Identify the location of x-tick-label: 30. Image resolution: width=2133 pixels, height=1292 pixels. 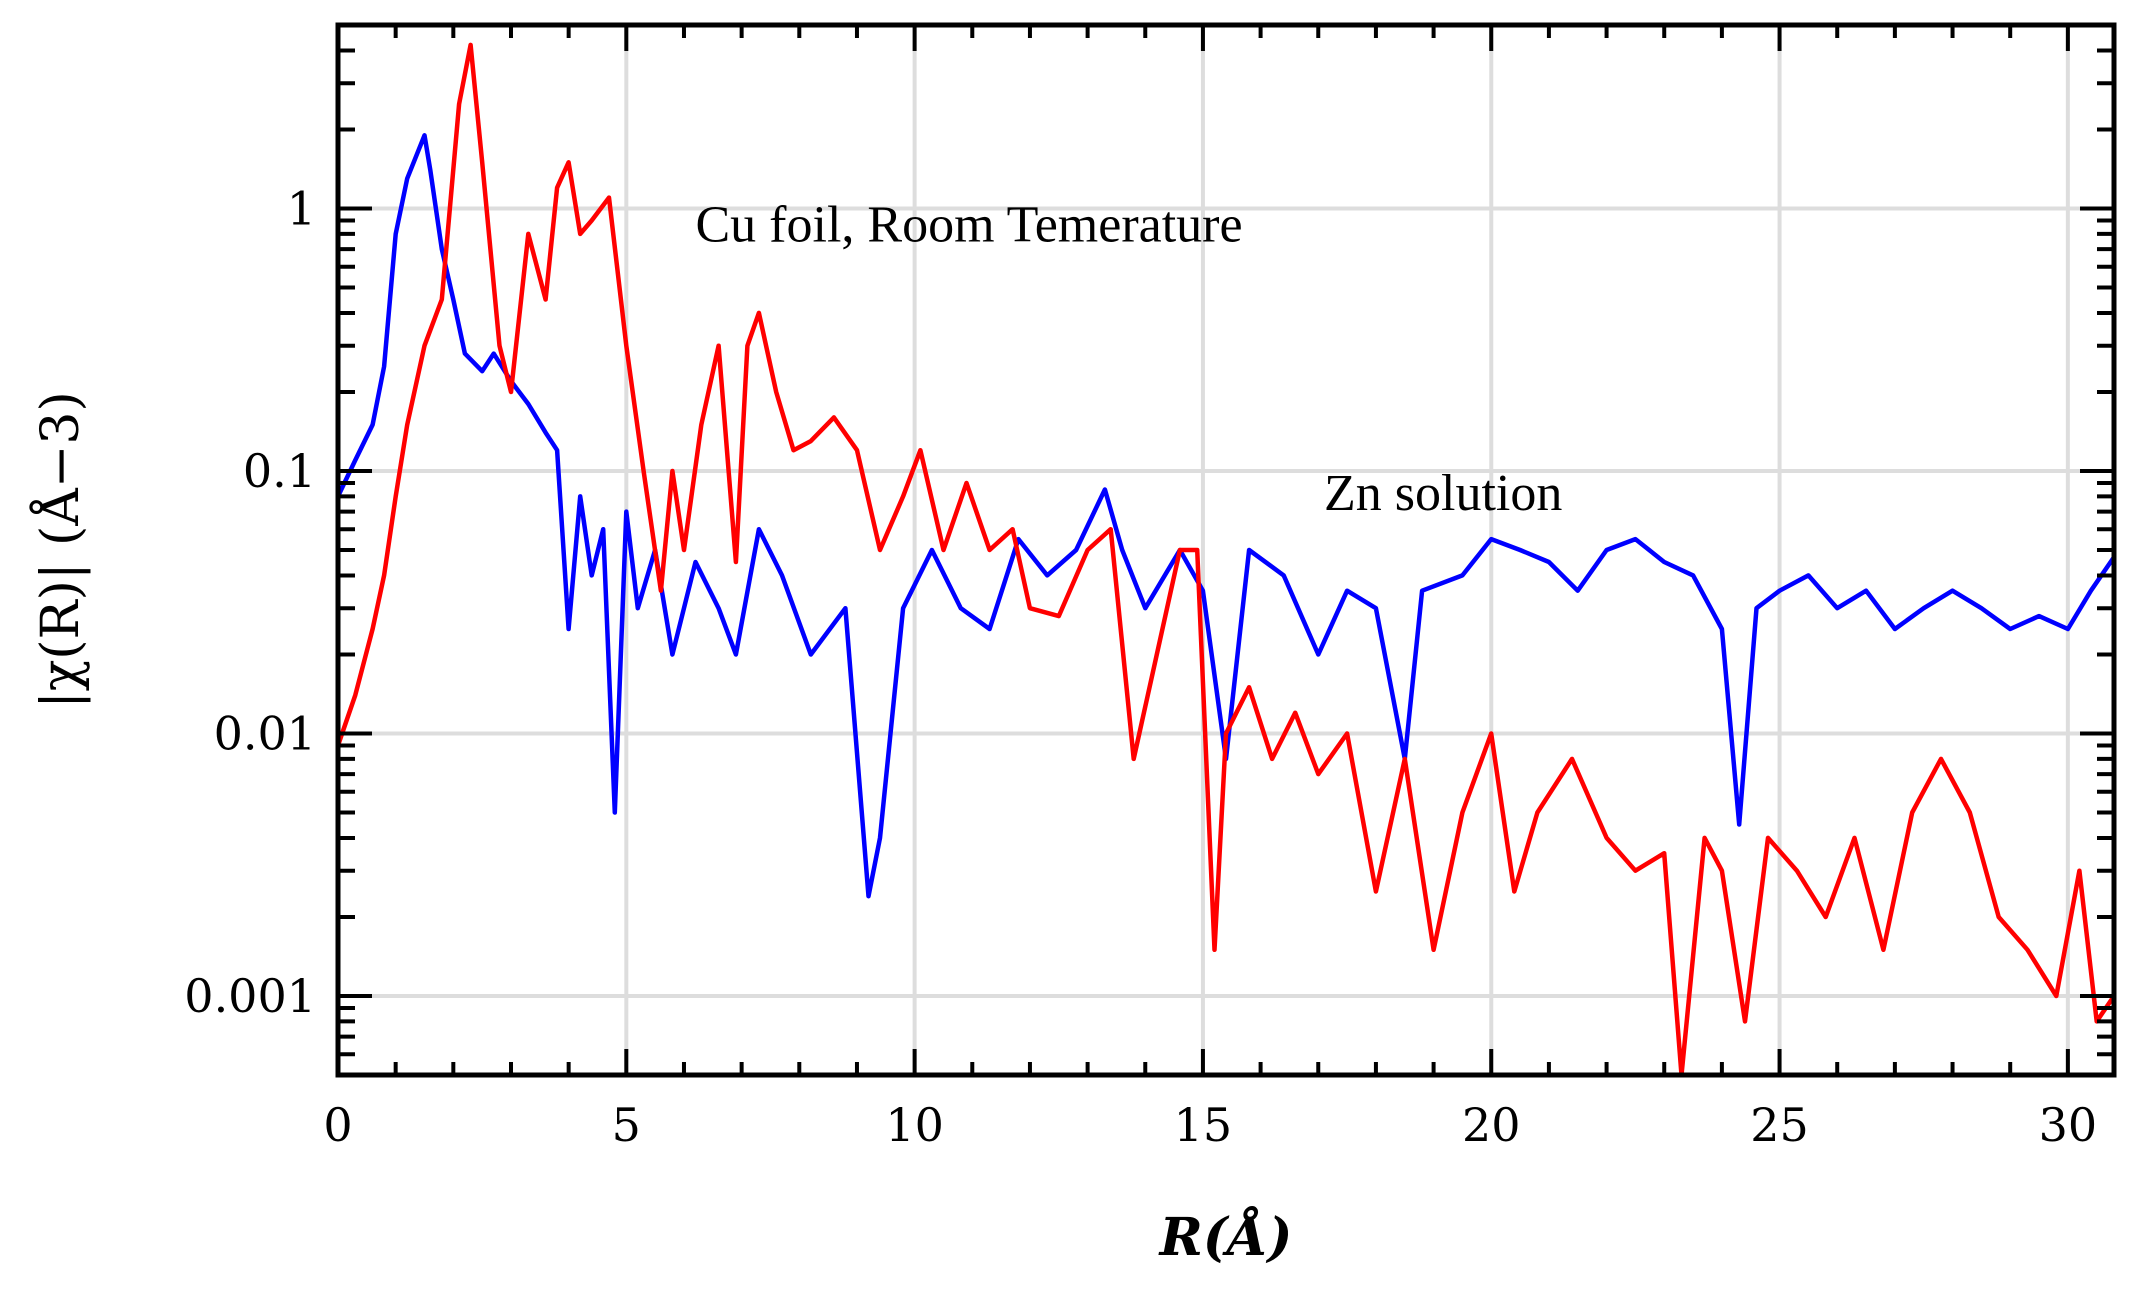
(2068, 1125).